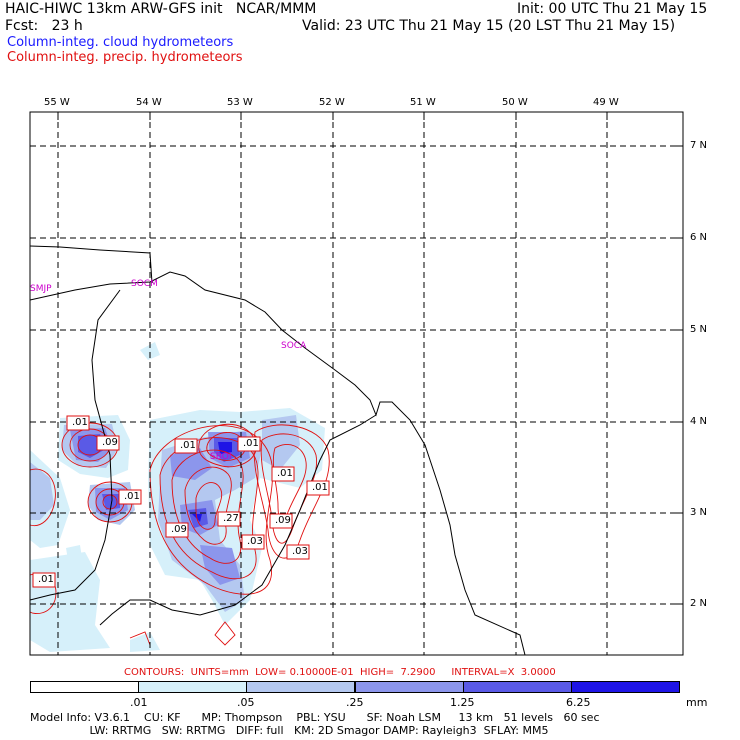 This screenshot has height=740, width=740. I want to click on lat-label: 6 N, so click(699, 237).